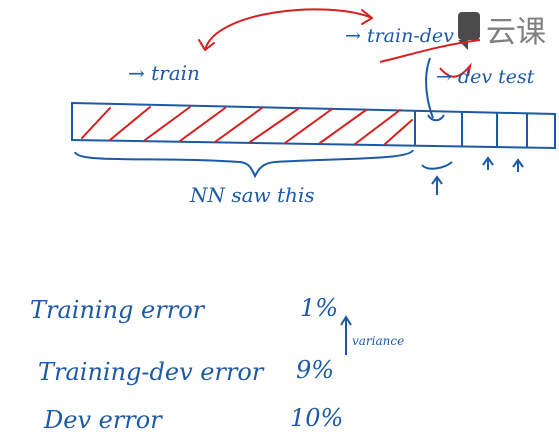 This screenshot has height=443, width=559. What do you see at coordinates (103, 420) in the screenshot?
I see `row-label-dev-error: Dev error` at bounding box center [103, 420].